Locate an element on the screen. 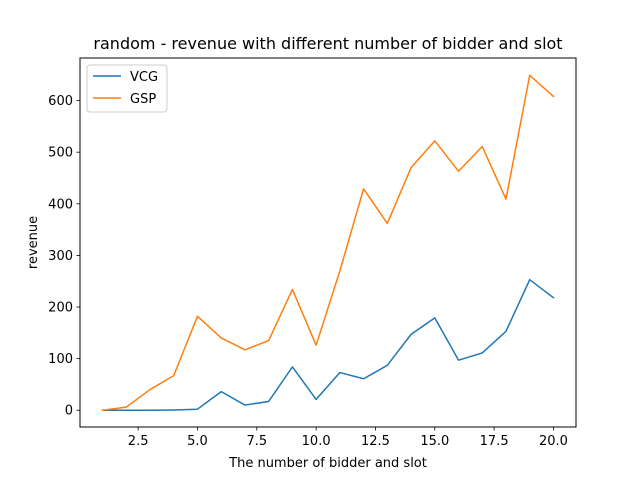  x-tick-label: 2.5 is located at coordinates (138, 441).